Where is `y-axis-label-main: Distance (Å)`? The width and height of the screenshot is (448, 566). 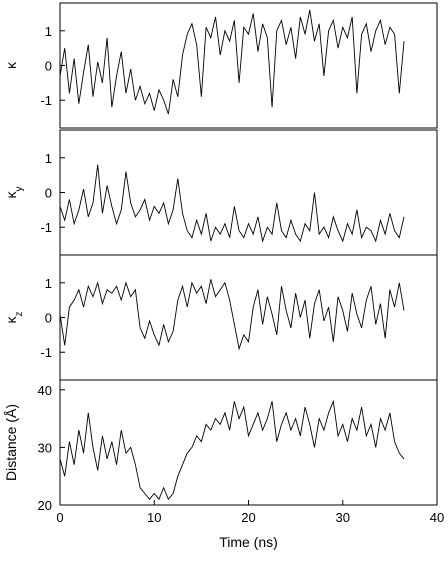 y-axis-label-main: Distance (Å) is located at coordinates (11, 442).